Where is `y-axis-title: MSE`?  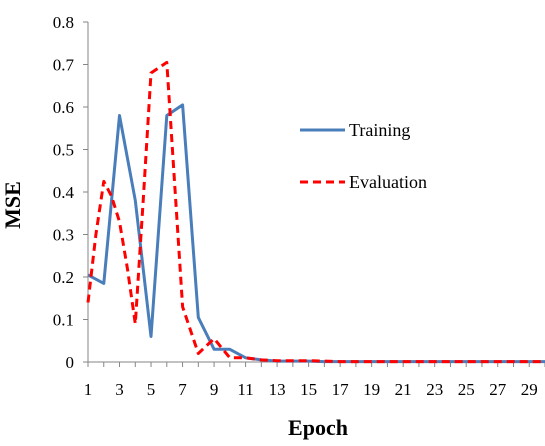
y-axis-title: MSE is located at coordinates (12, 205).